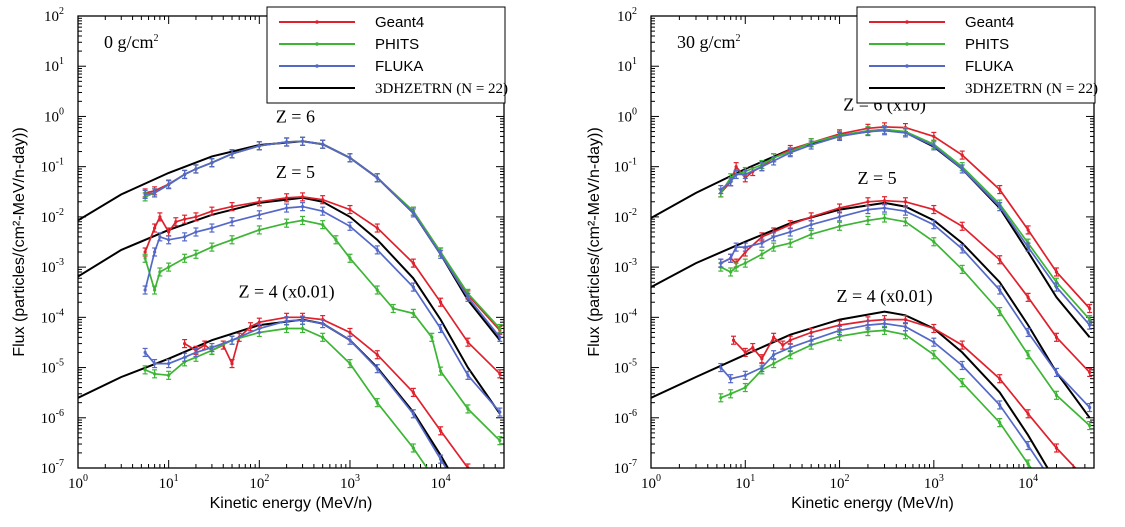 Image resolution: width=1125 pixels, height=527 pixels. Describe the element at coordinates (987, 44) in the screenshot. I see `legend-entry: PHITS` at that location.